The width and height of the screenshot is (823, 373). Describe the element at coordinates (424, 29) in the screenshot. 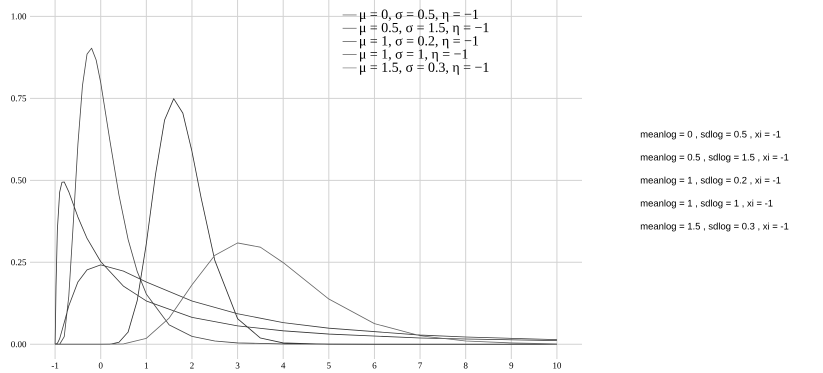

I see `legend-label: μ = 0.5, σ = 1.5, η = −1` at that location.